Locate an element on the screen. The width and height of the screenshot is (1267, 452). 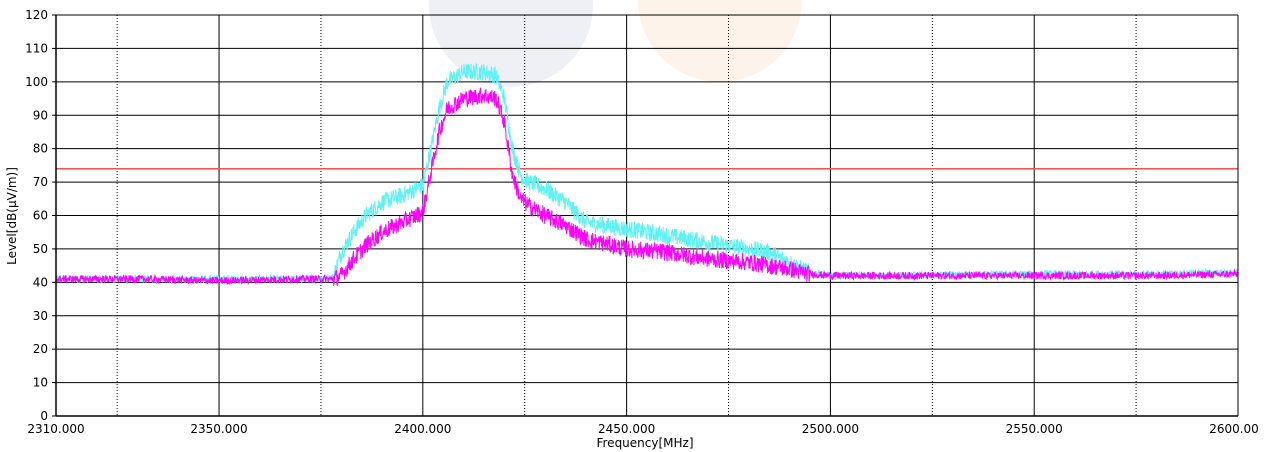
y-tick-label: 30 is located at coordinates (40, 316).